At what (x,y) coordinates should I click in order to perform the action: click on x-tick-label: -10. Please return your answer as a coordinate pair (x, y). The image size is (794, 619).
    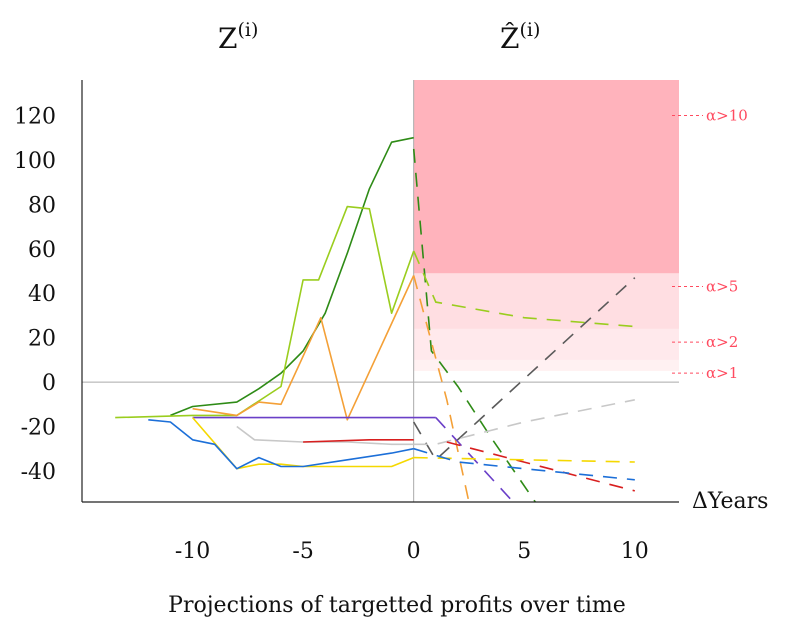
    Looking at the image, I should click on (192, 551).